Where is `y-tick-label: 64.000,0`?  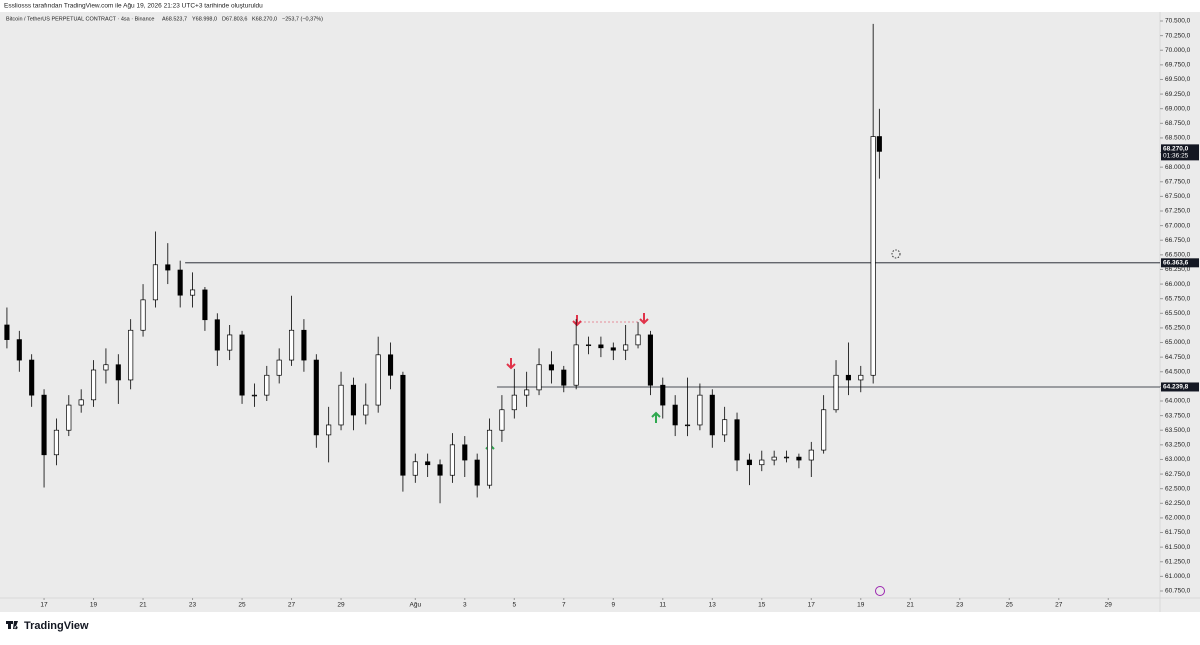
y-tick-label: 64.000,0 is located at coordinates (1178, 401).